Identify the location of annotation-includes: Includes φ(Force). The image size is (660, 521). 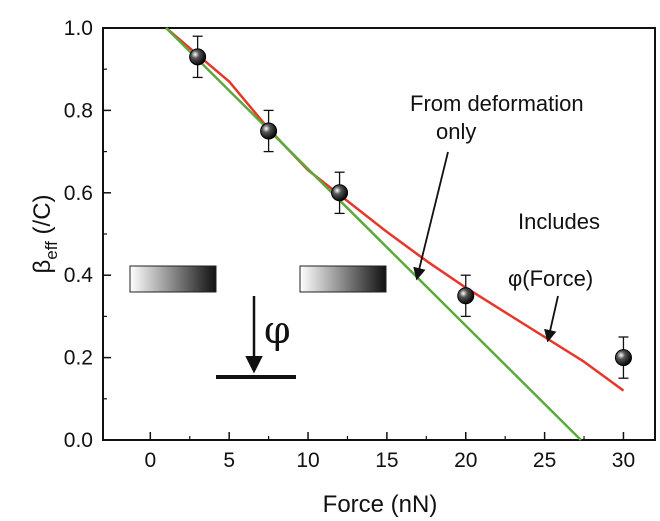
(554, 276).